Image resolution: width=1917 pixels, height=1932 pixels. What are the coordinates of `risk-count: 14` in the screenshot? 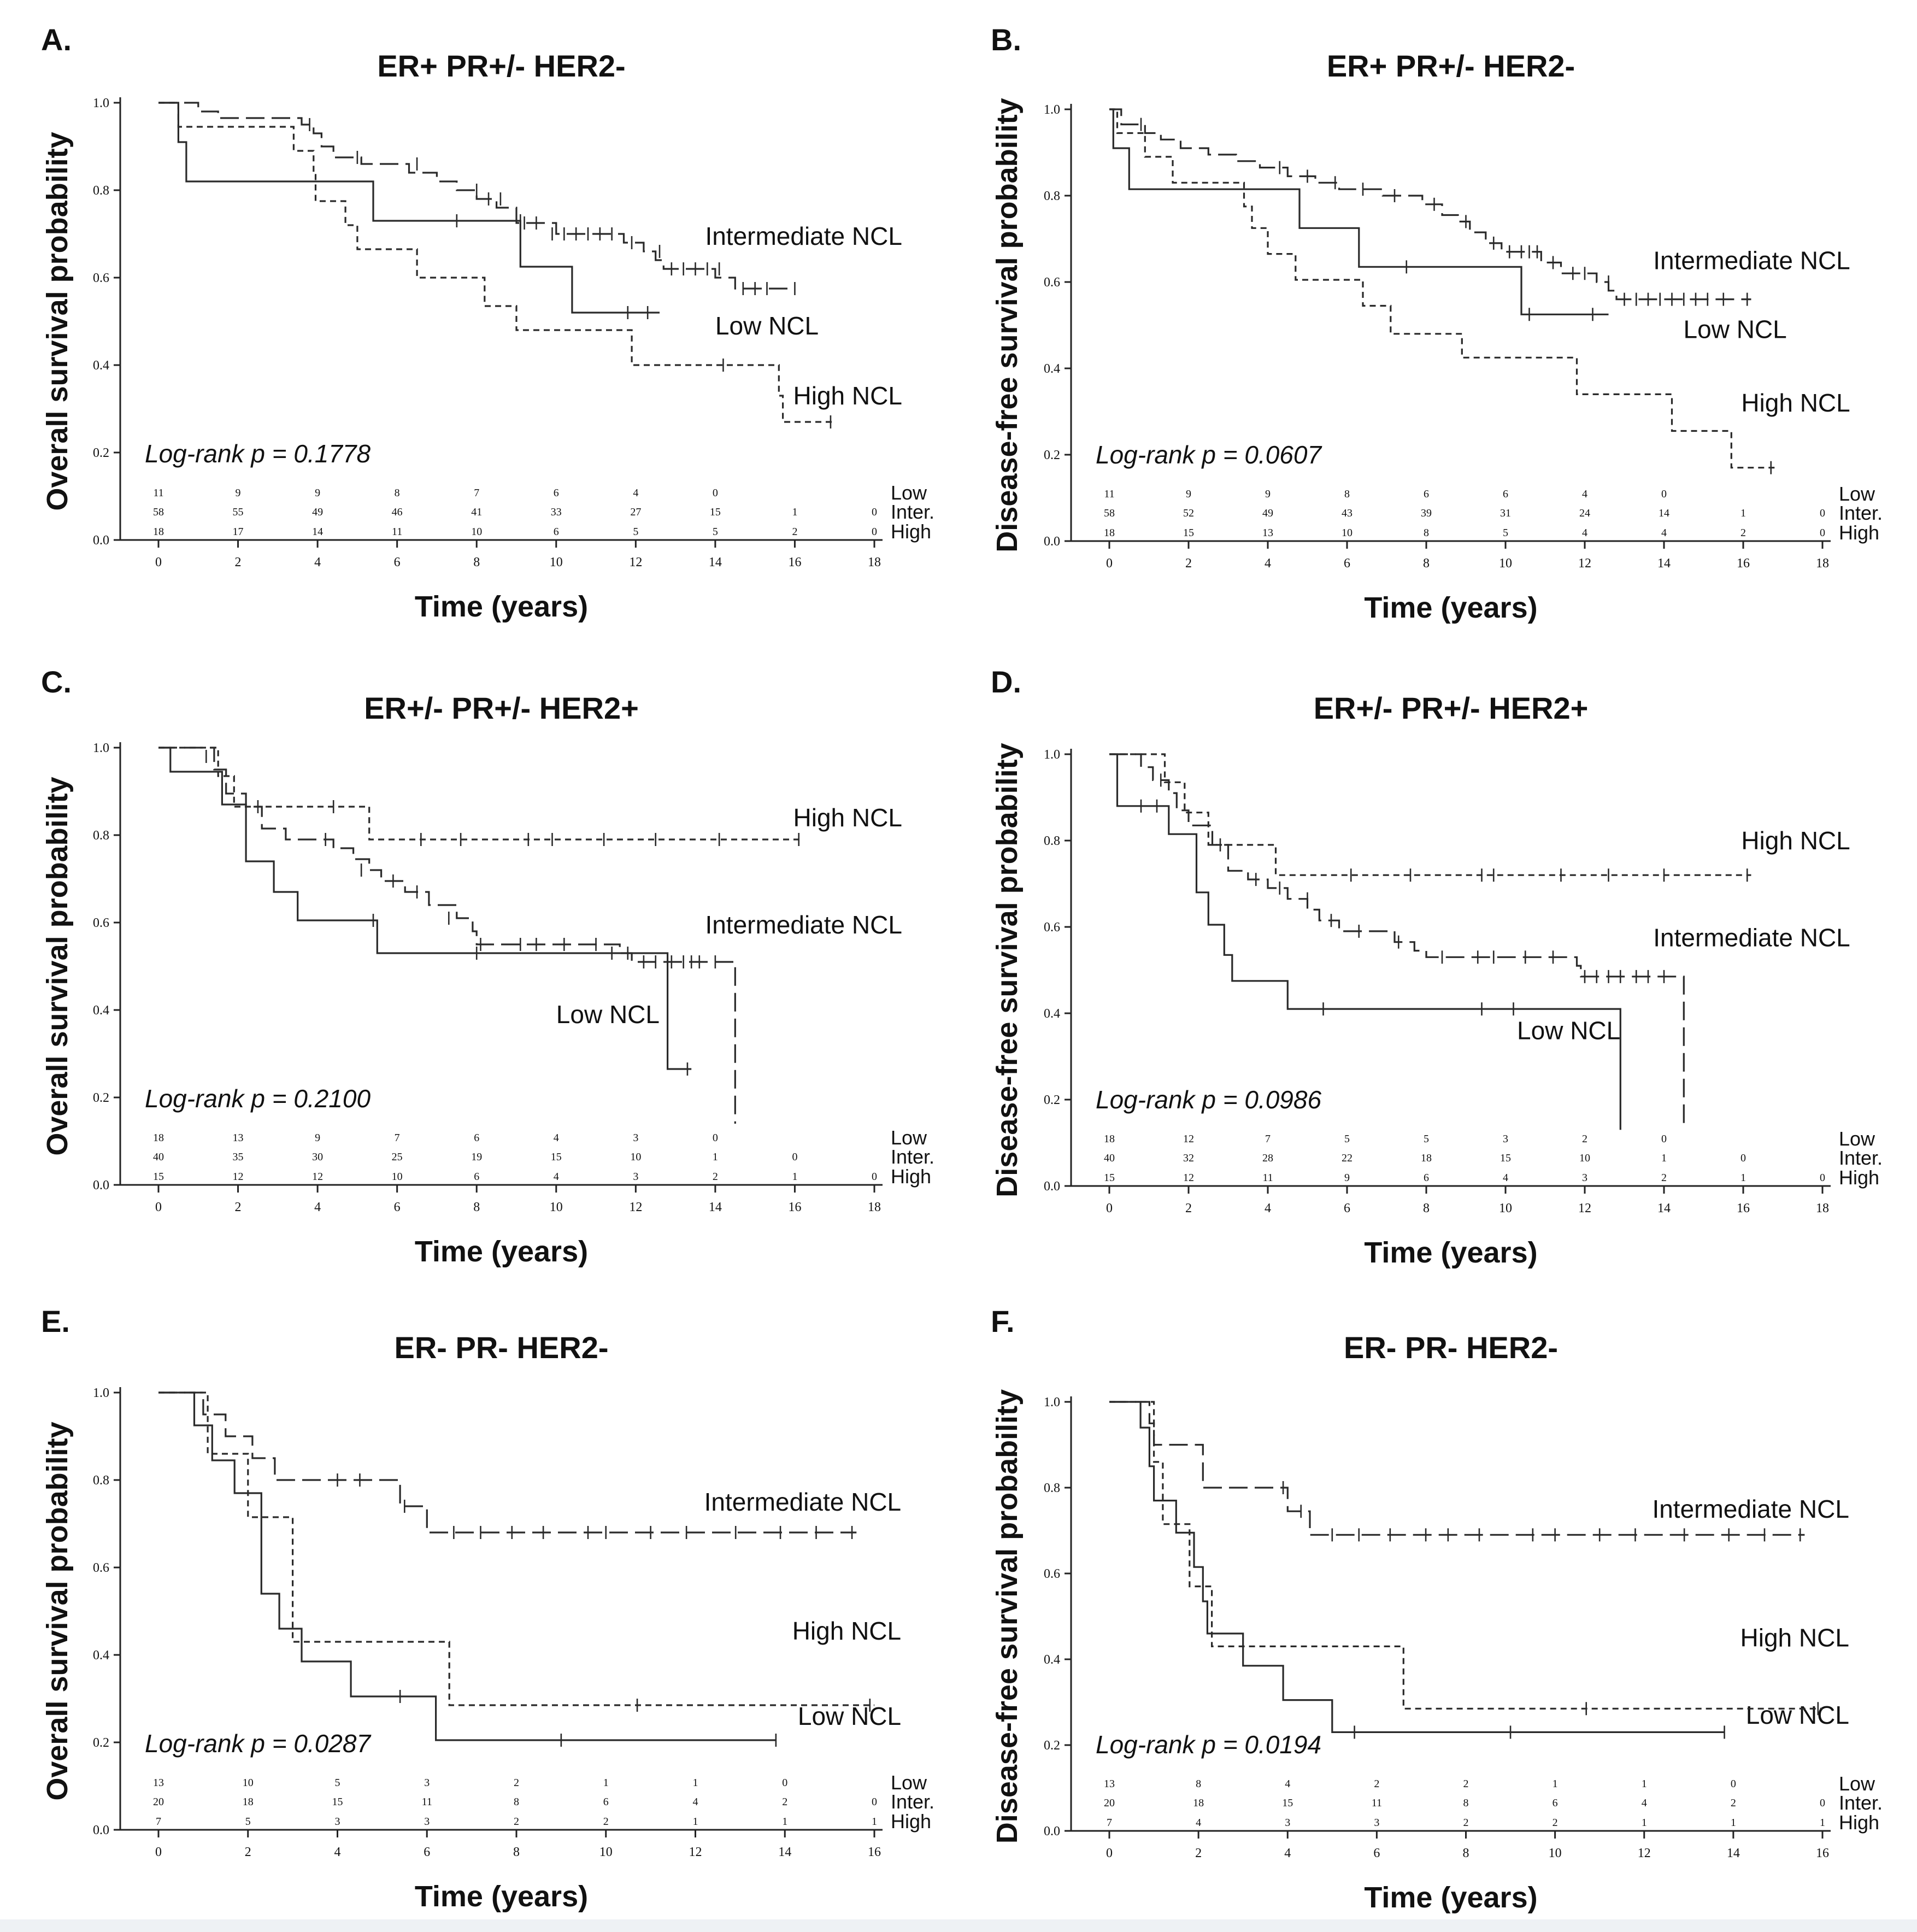 It's located at (317, 532).